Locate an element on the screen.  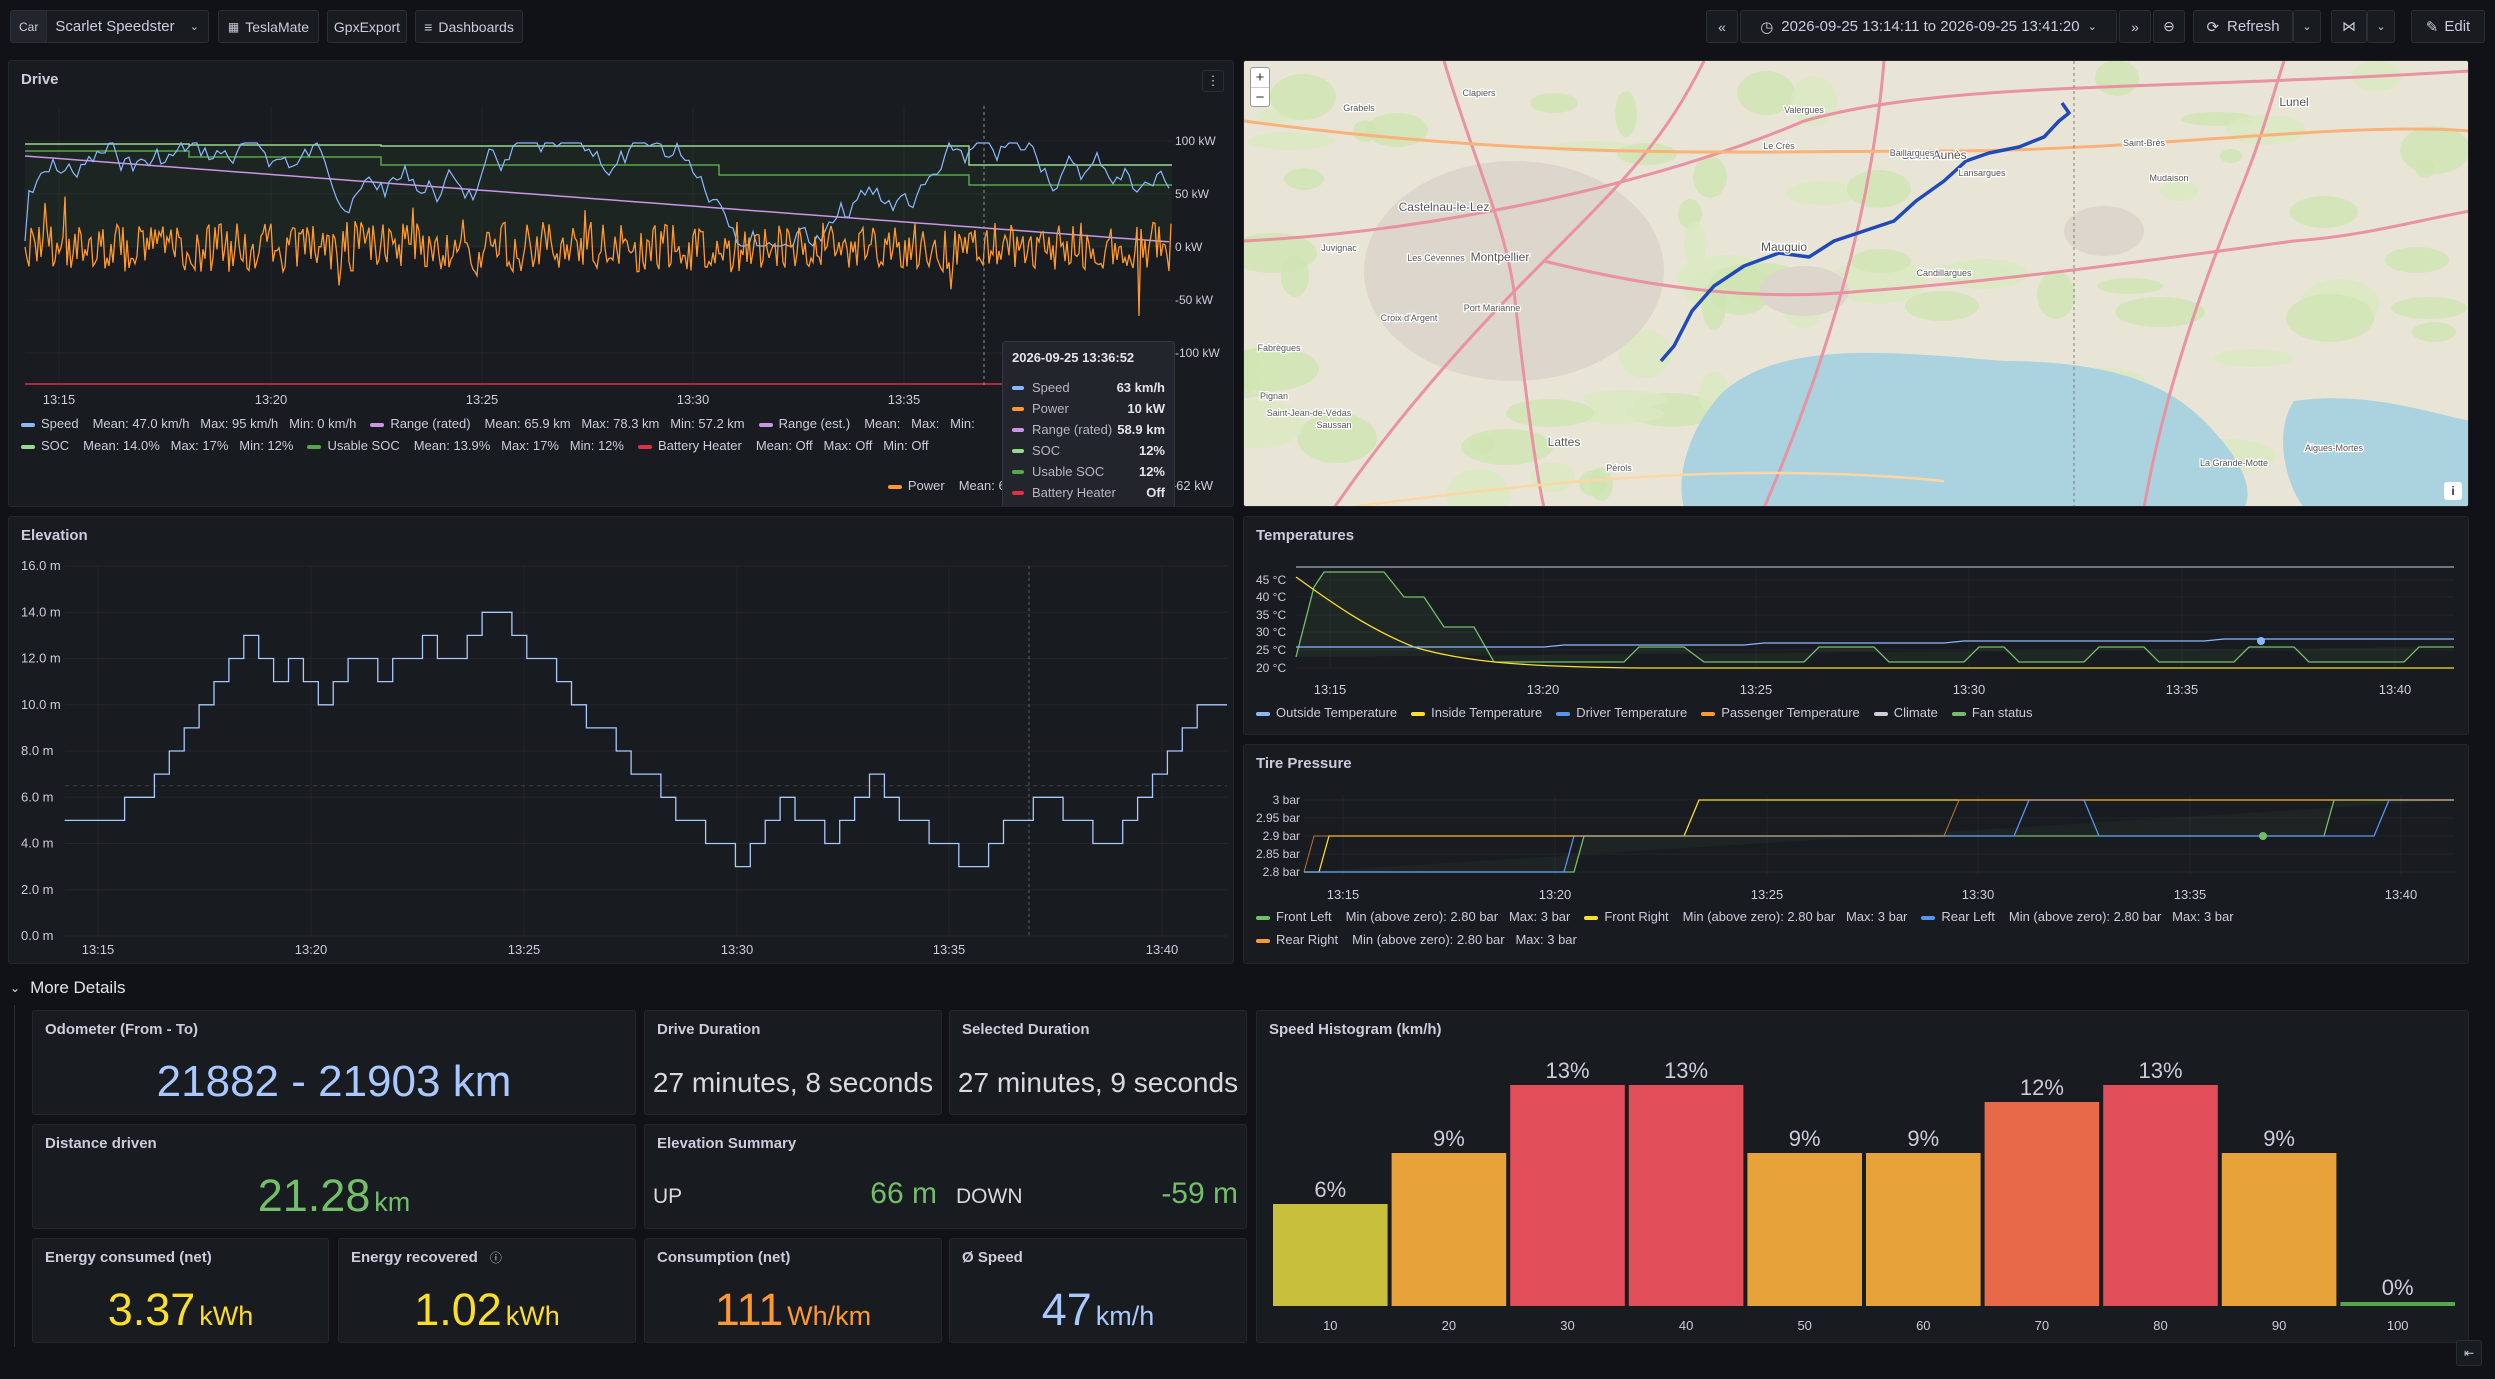
legend-item: Climate is located at coordinates (1905, 712).